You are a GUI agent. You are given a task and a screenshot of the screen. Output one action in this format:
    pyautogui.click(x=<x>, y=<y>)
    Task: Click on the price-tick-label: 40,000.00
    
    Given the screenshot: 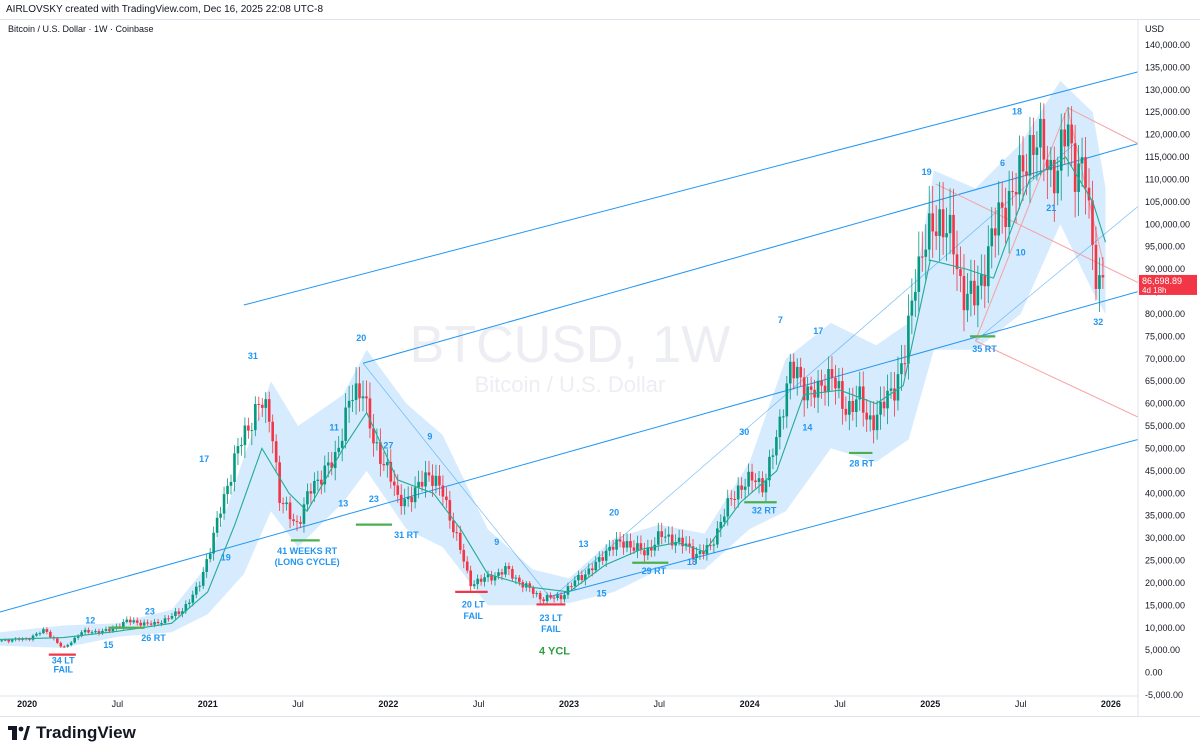 What is the action you would take?
    pyautogui.click(x=1165, y=493)
    